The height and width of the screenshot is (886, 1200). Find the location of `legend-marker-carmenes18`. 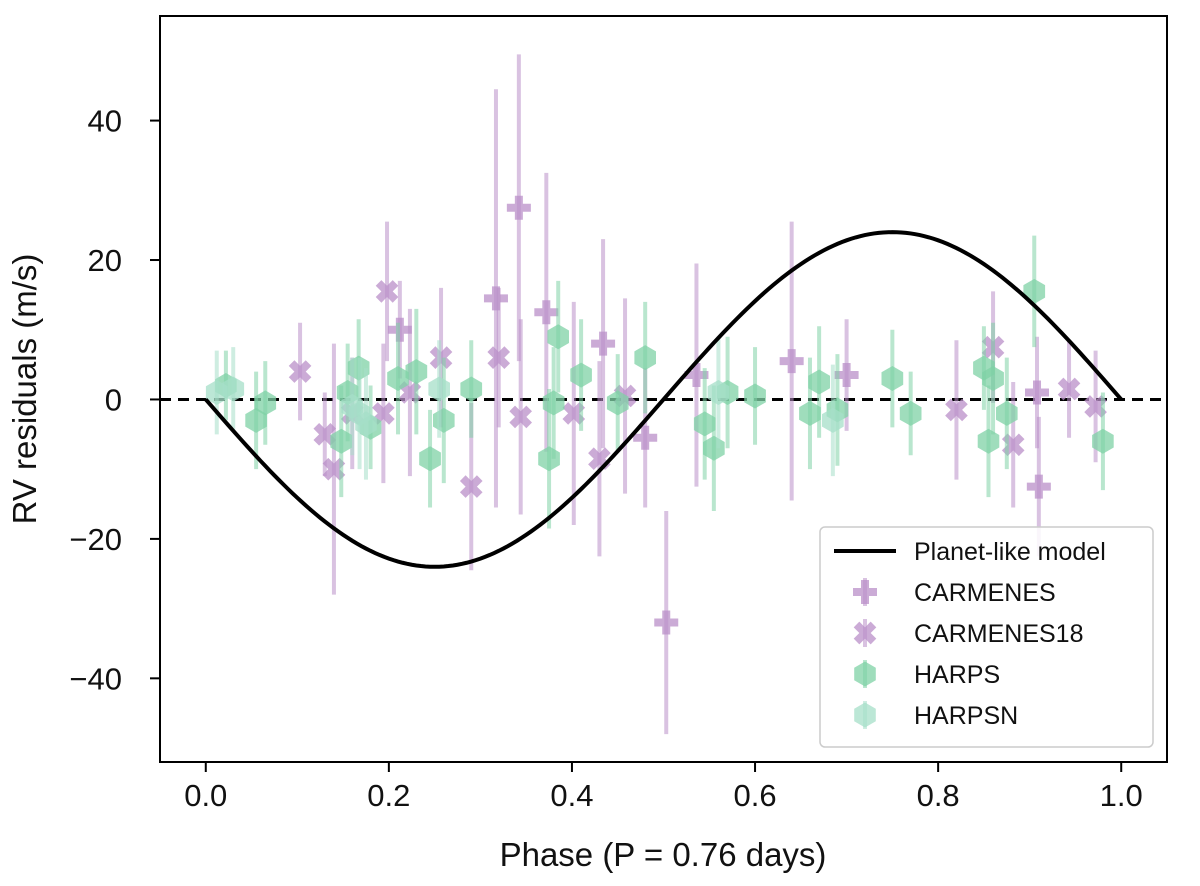

legend-marker-carmenes18 is located at coordinates (865, 633).